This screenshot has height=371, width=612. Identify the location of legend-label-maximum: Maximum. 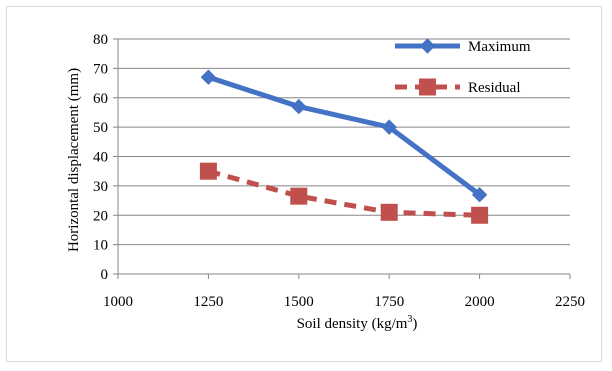
(499, 47).